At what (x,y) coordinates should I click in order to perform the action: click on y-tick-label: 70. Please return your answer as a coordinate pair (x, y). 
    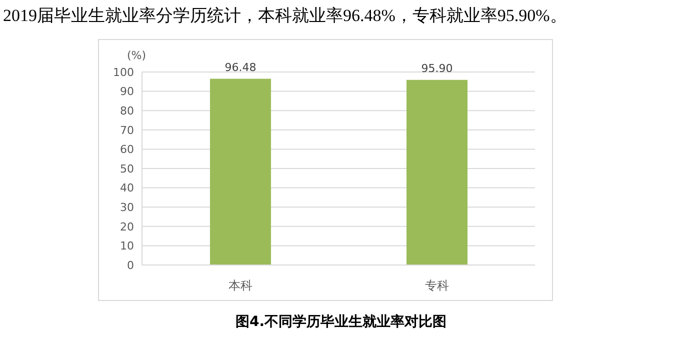
    Looking at the image, I should click on (127, 130).